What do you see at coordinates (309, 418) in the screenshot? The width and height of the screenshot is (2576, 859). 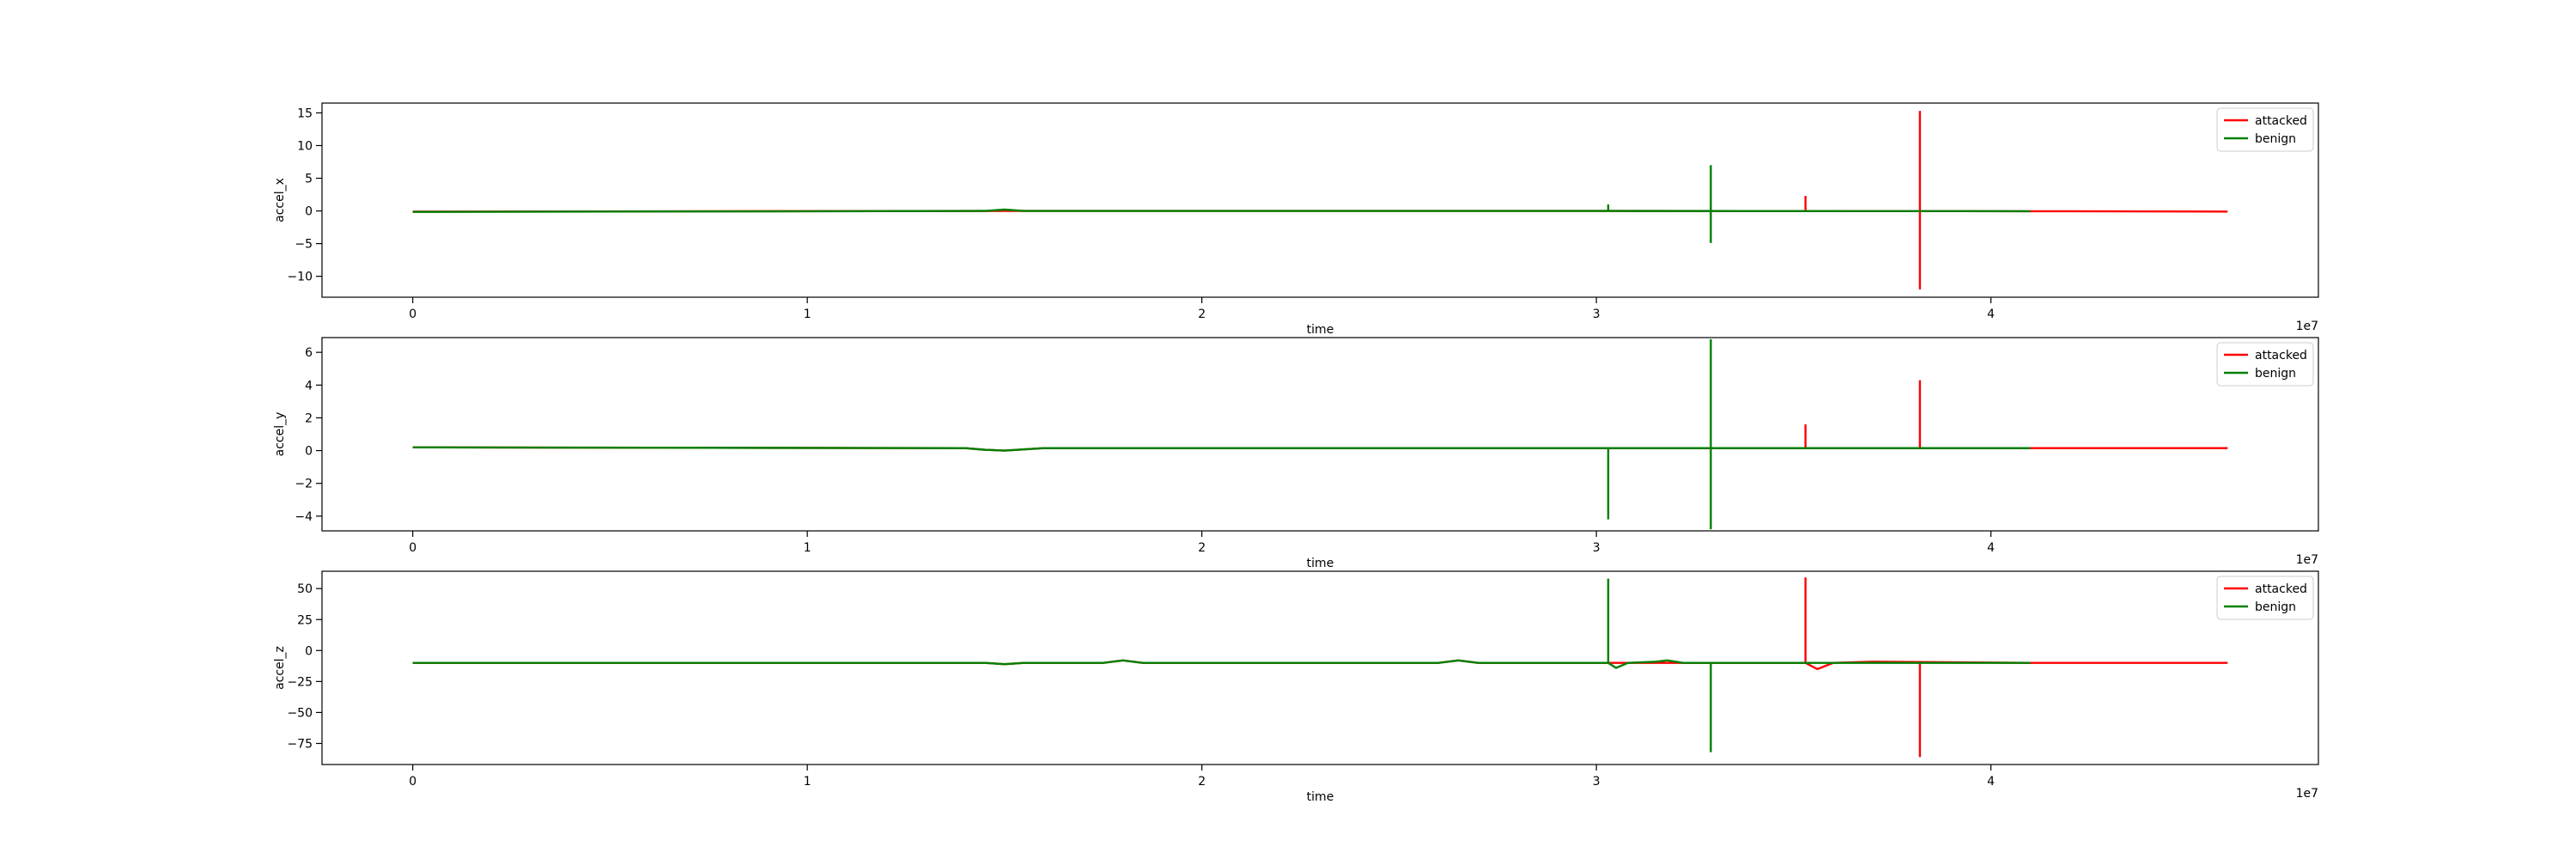 I see `y-tick-label: 2` at bounding box center [309, 418].